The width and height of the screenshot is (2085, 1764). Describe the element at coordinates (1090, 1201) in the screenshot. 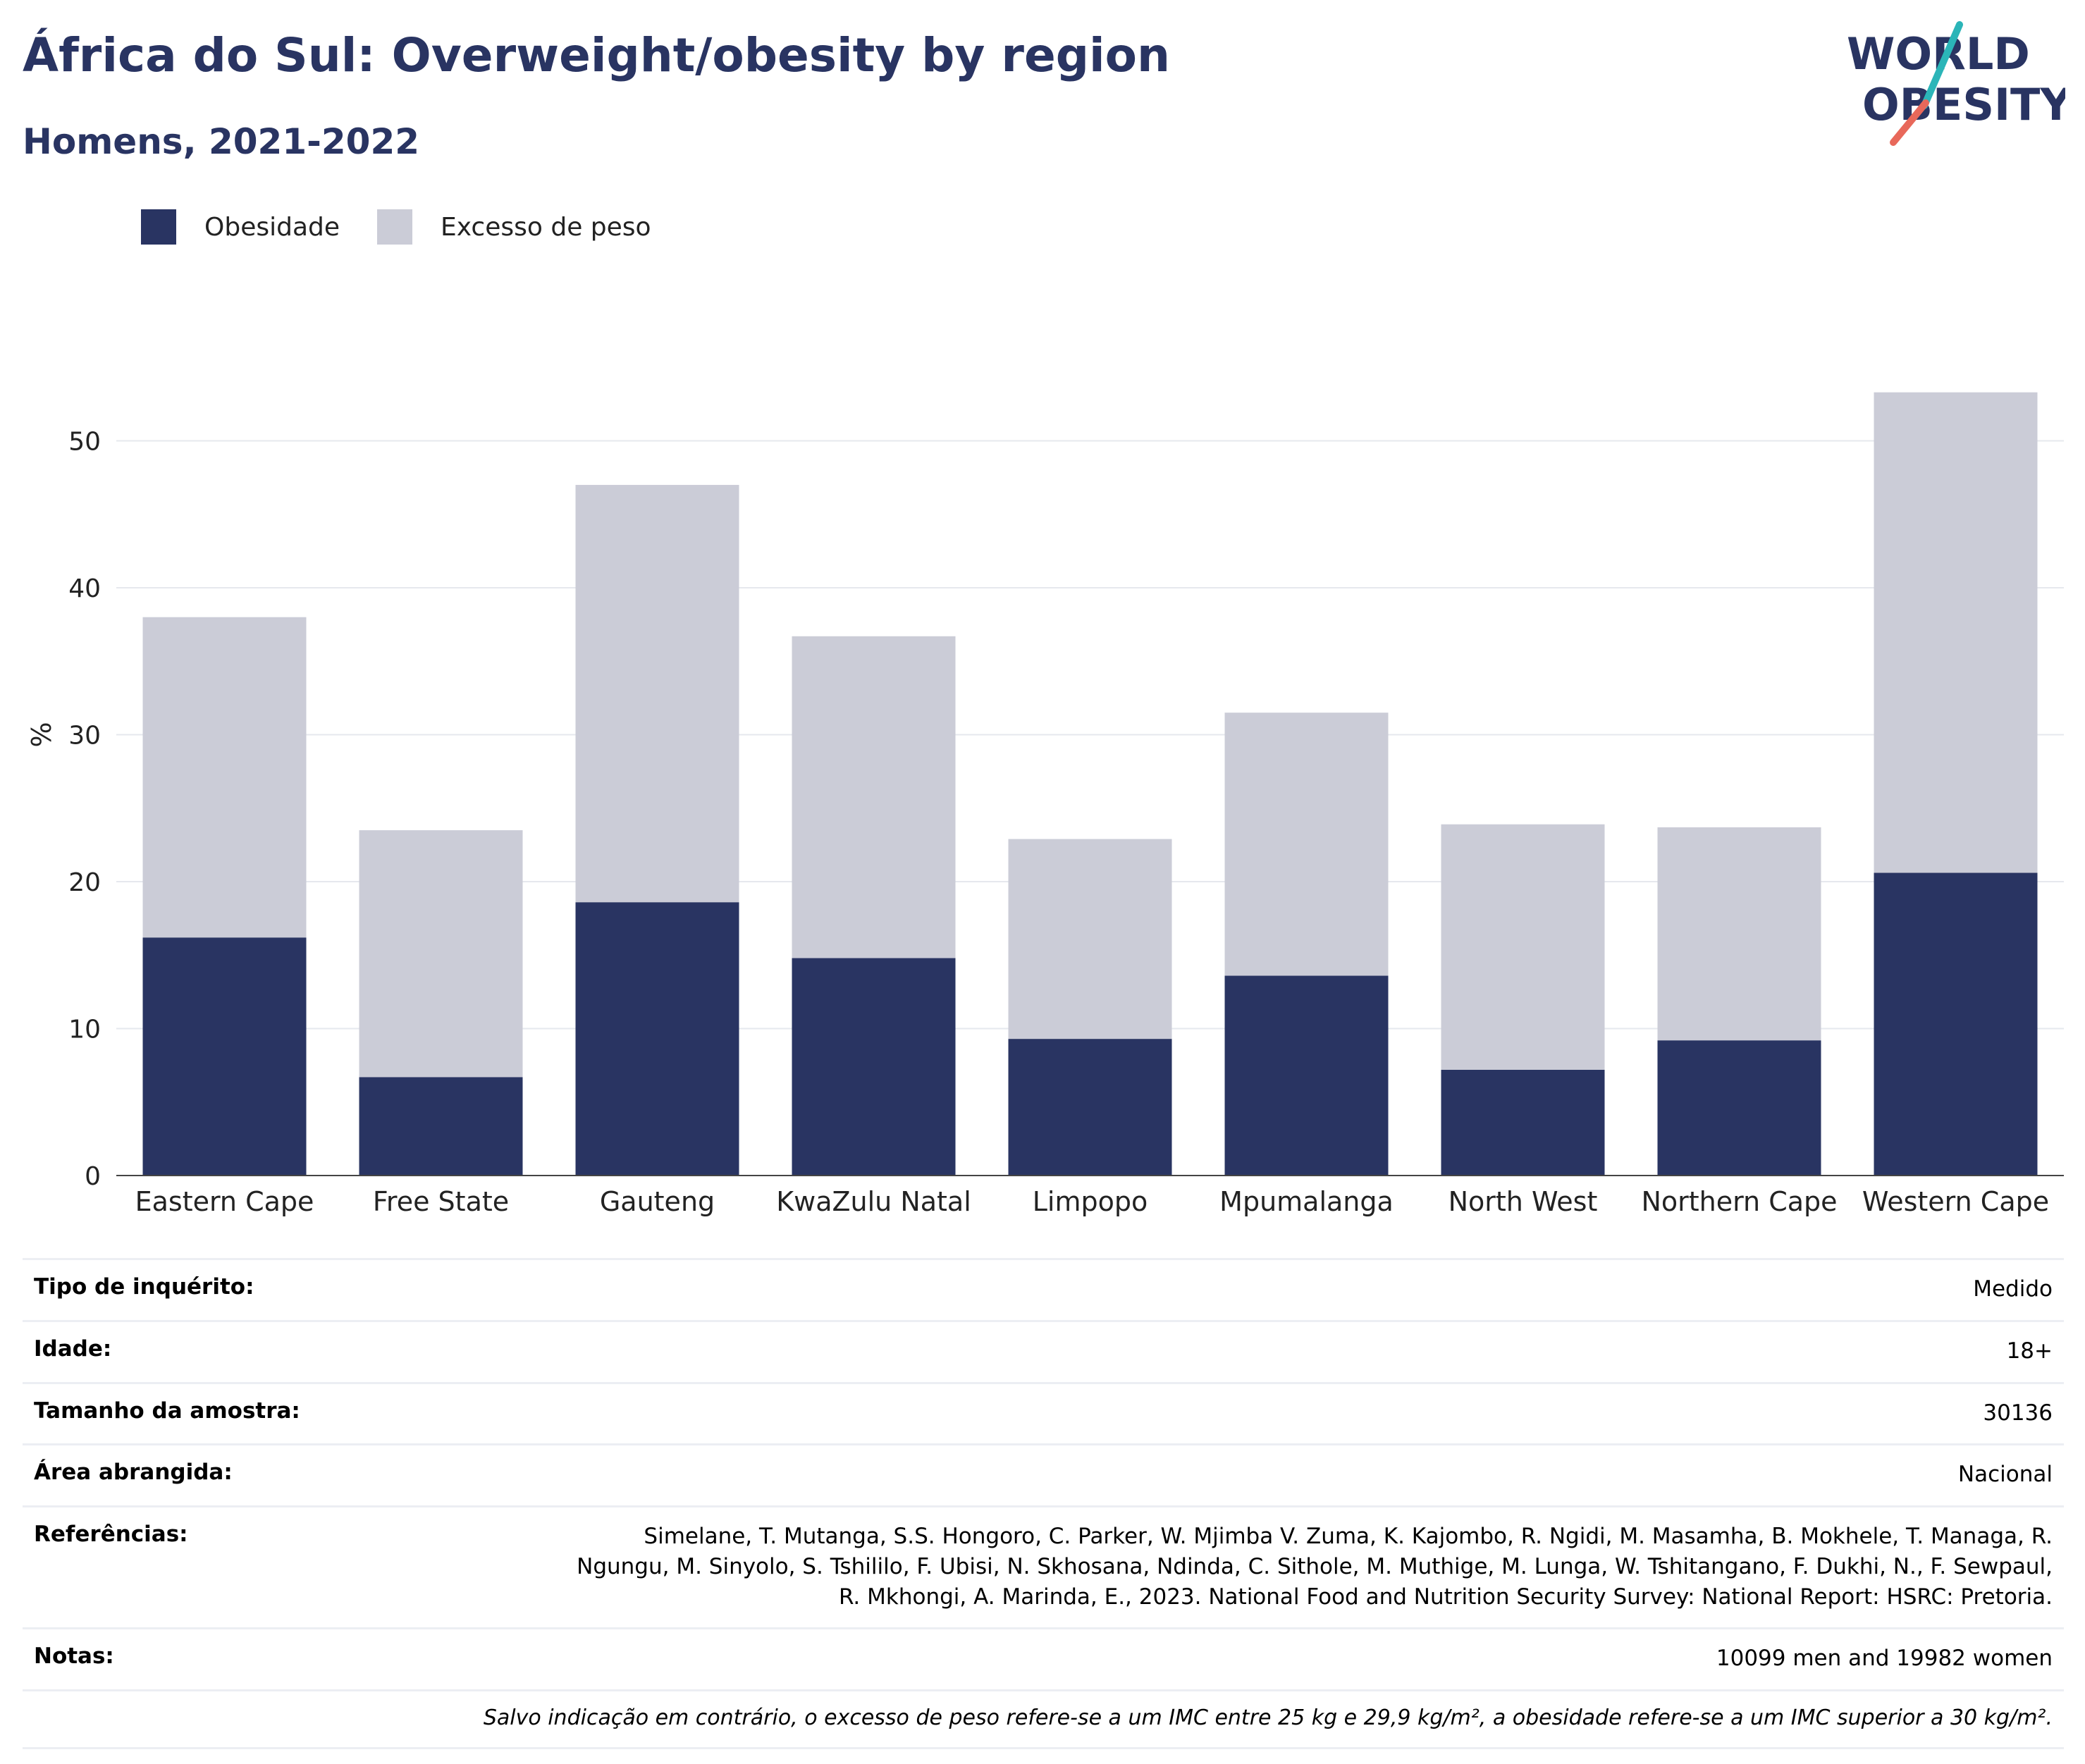

I see `x-tick-label: Limpopo` at that location.